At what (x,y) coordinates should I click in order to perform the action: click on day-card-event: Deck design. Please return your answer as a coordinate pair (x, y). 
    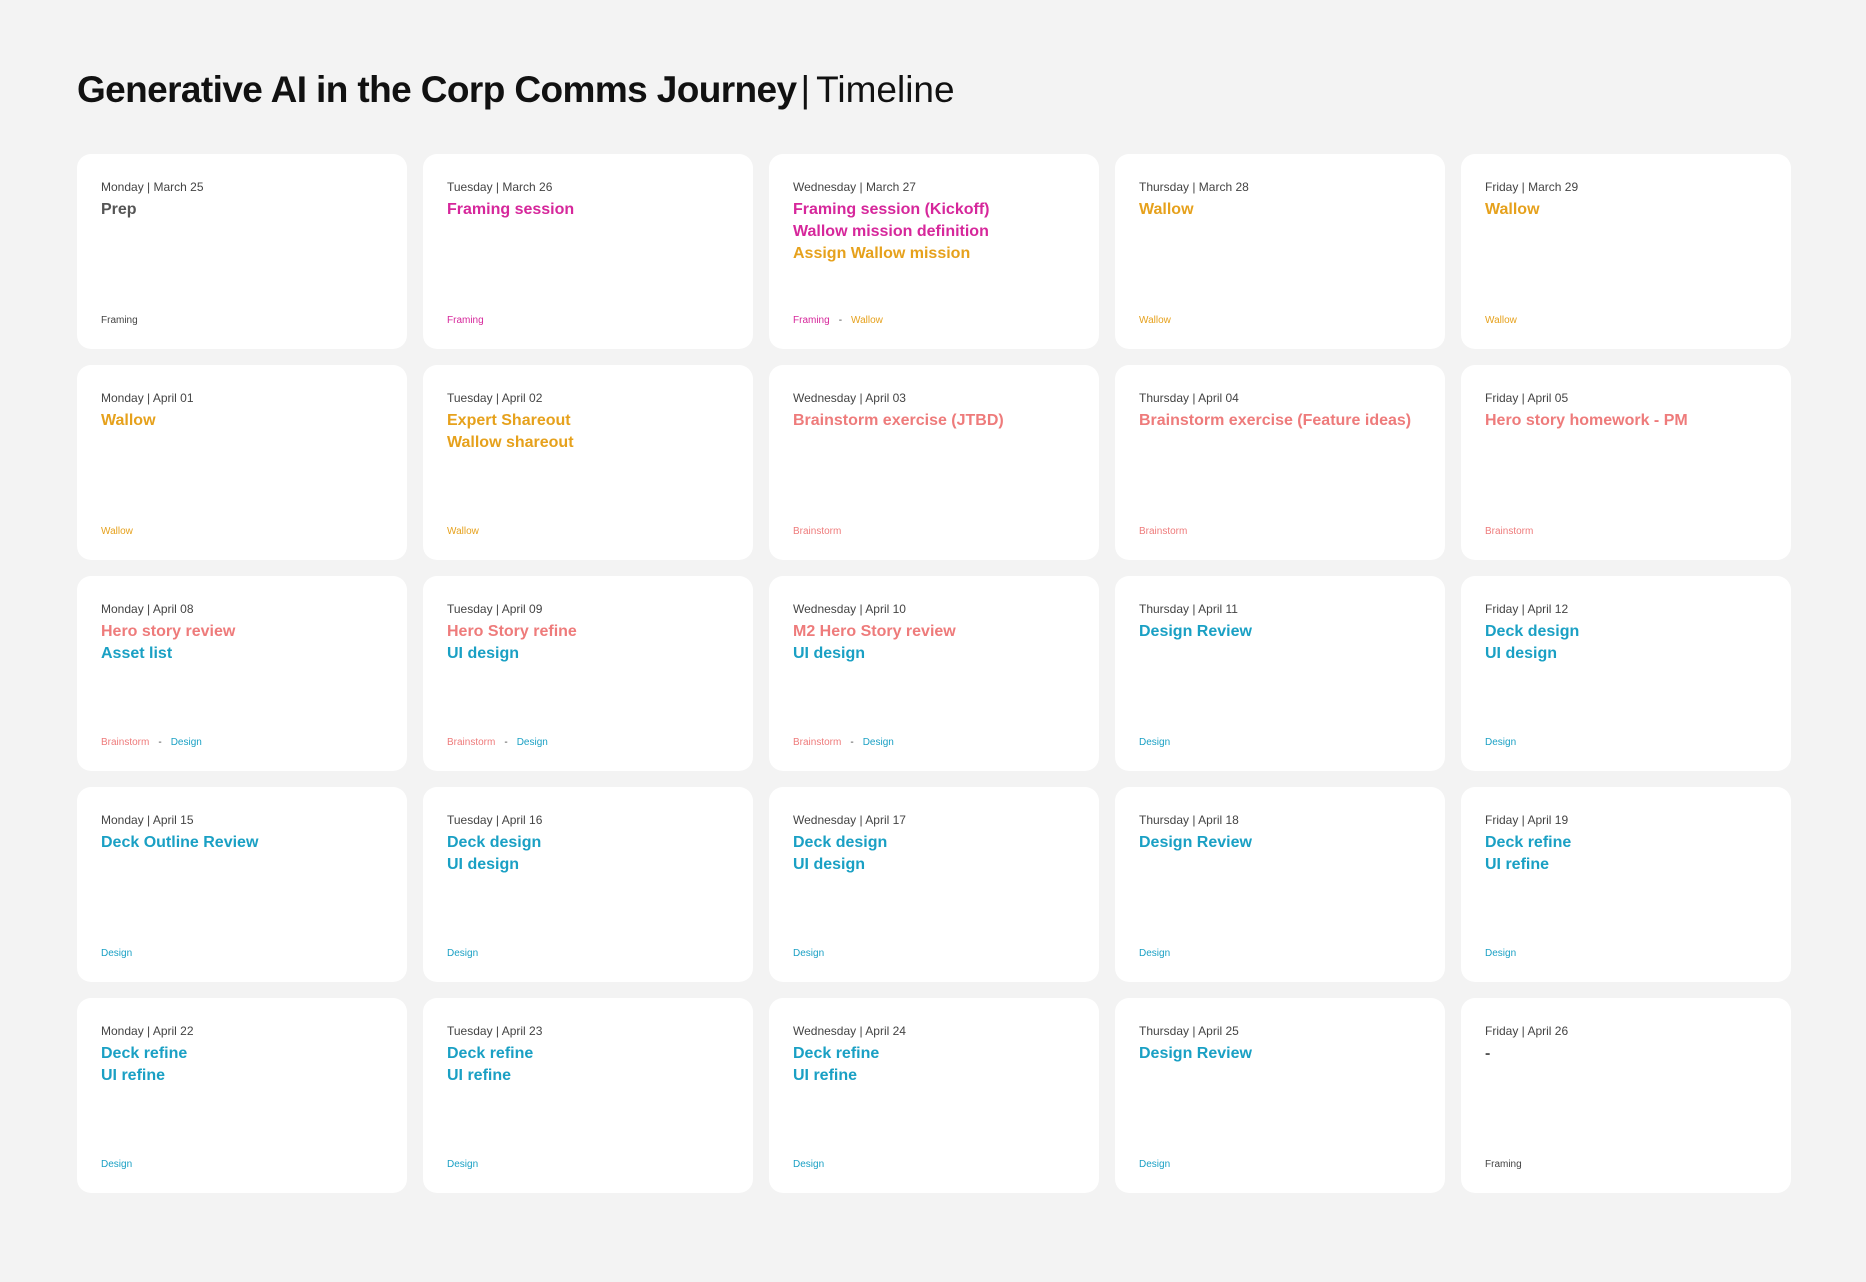
    Looking at the image, I should click on (840, 842).